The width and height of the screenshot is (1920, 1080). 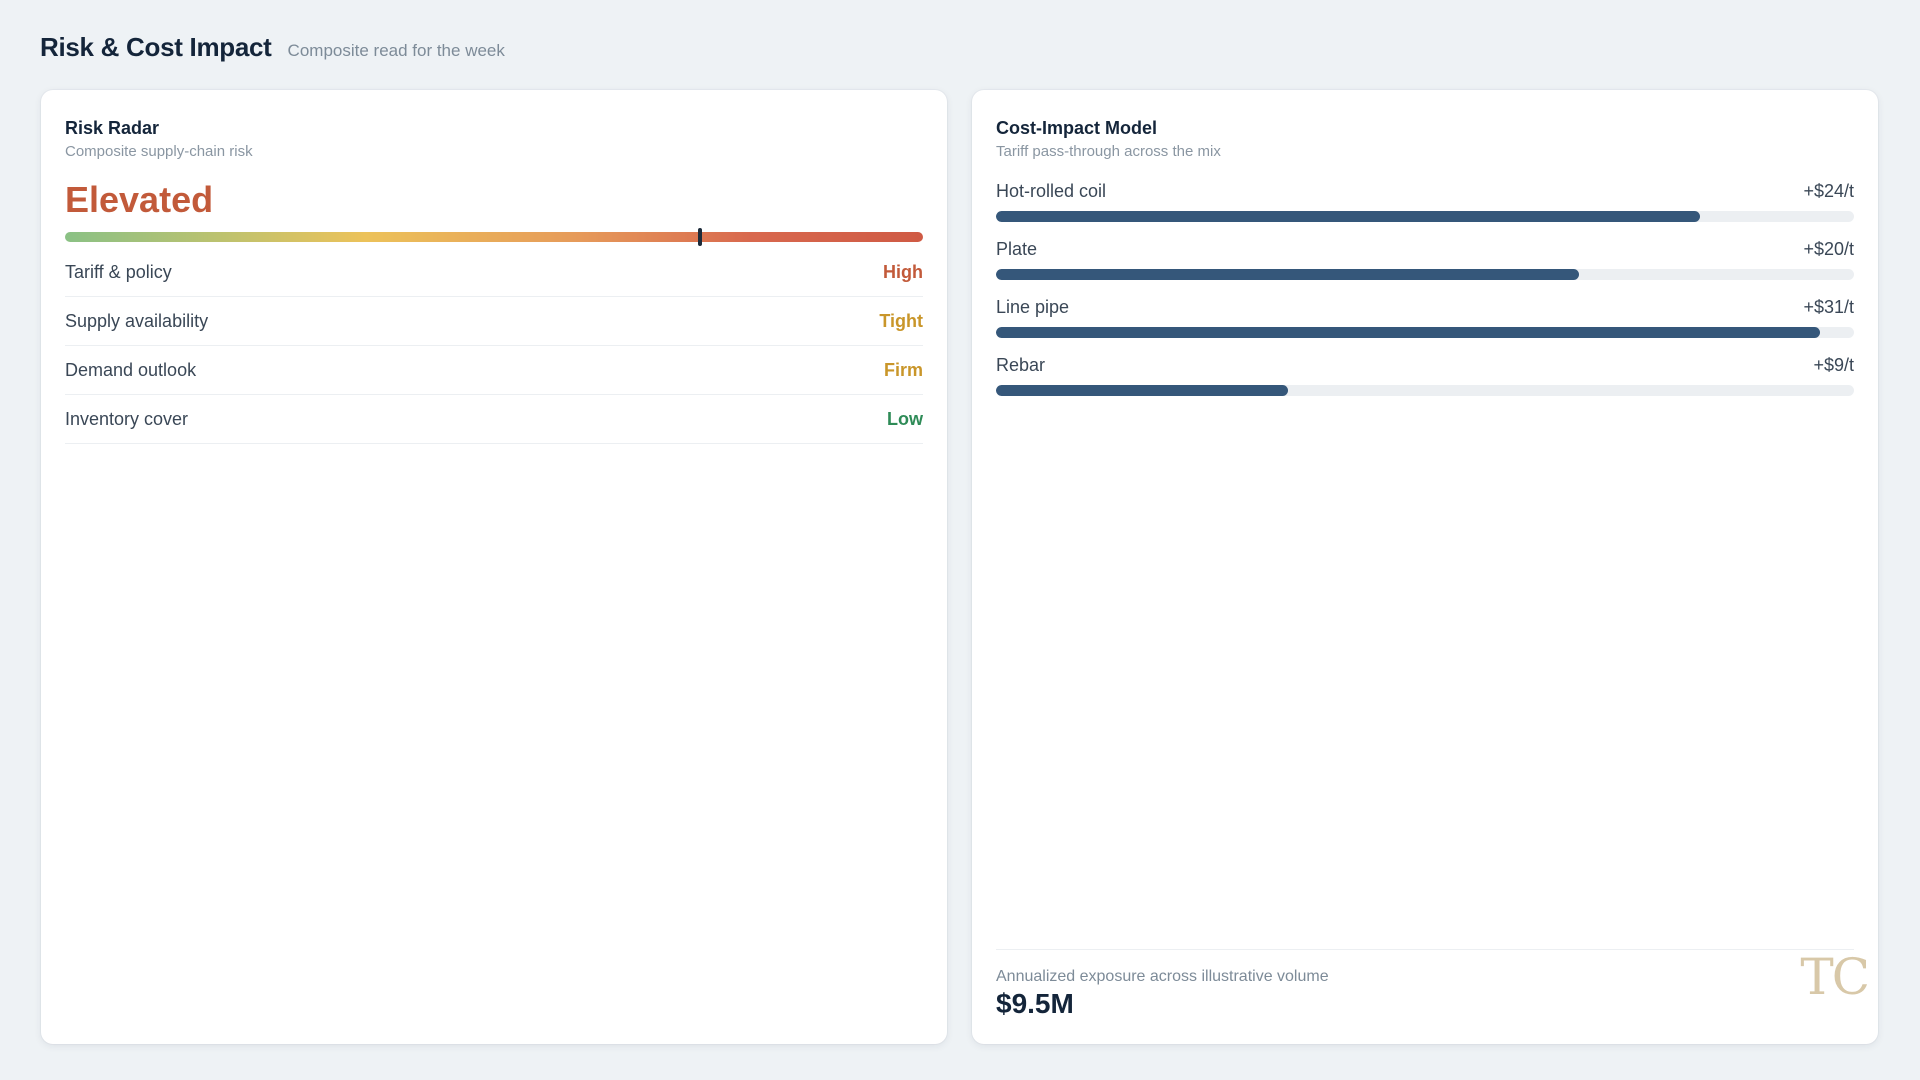 I want to click on risk-factor-value: Low, so click(x=905, y=418).